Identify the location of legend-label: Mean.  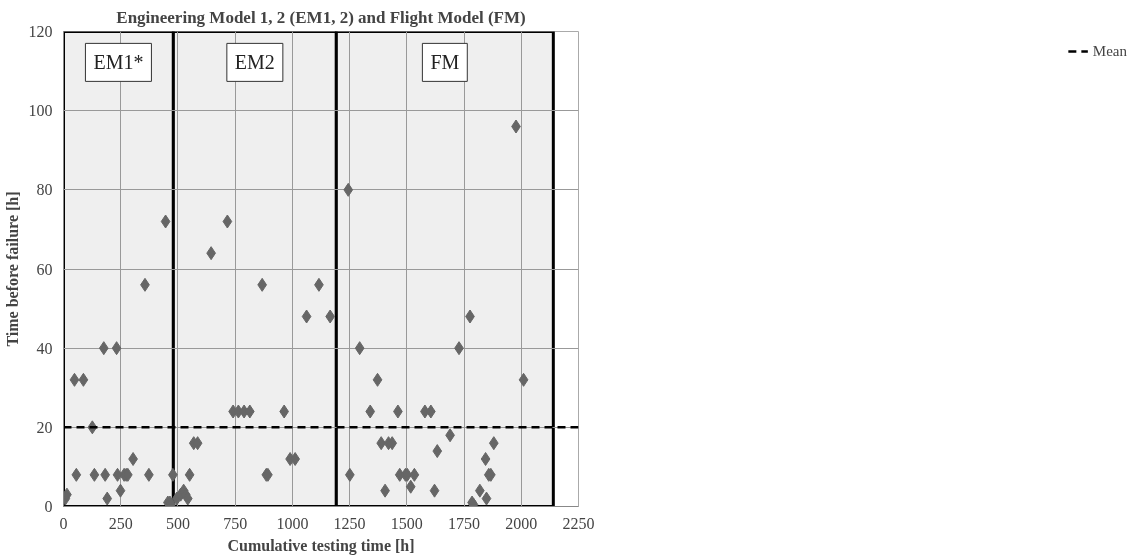
(1109, 51).